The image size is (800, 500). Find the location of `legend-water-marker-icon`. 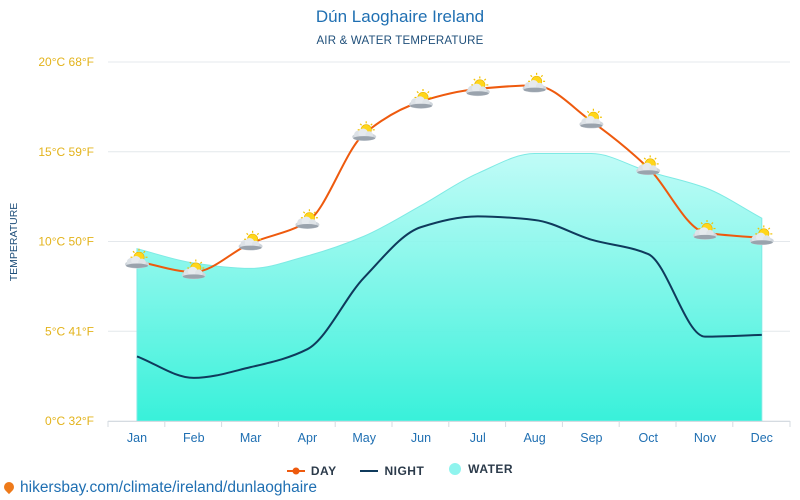

legend-water-marker-icon is located at coordinates (455, 469).